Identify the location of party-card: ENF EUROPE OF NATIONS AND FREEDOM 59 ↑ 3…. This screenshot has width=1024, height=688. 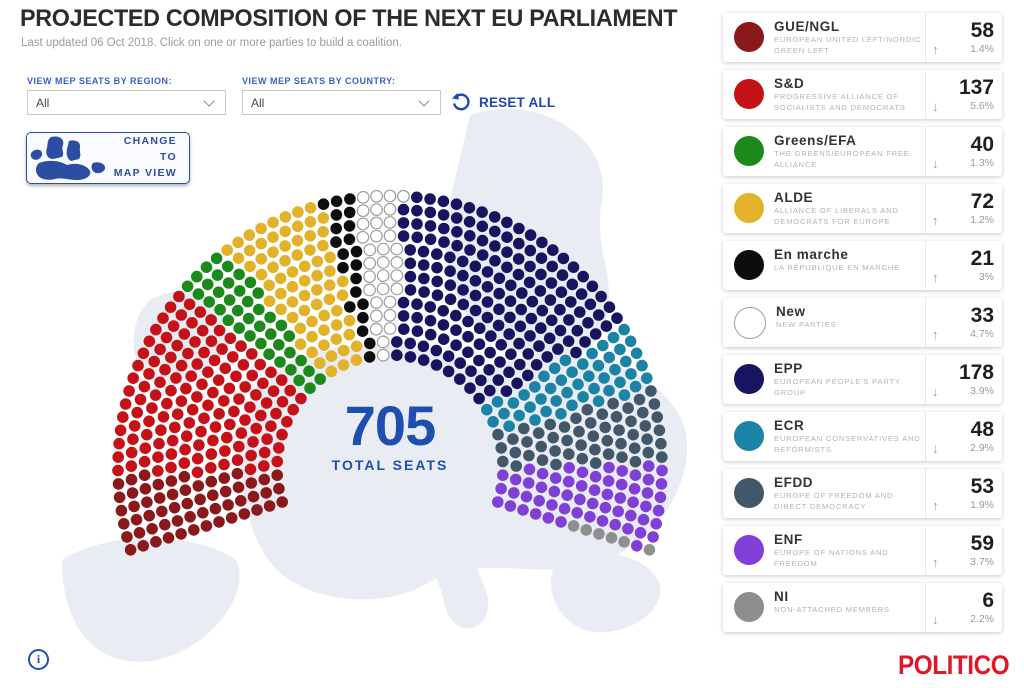
(862, 550).